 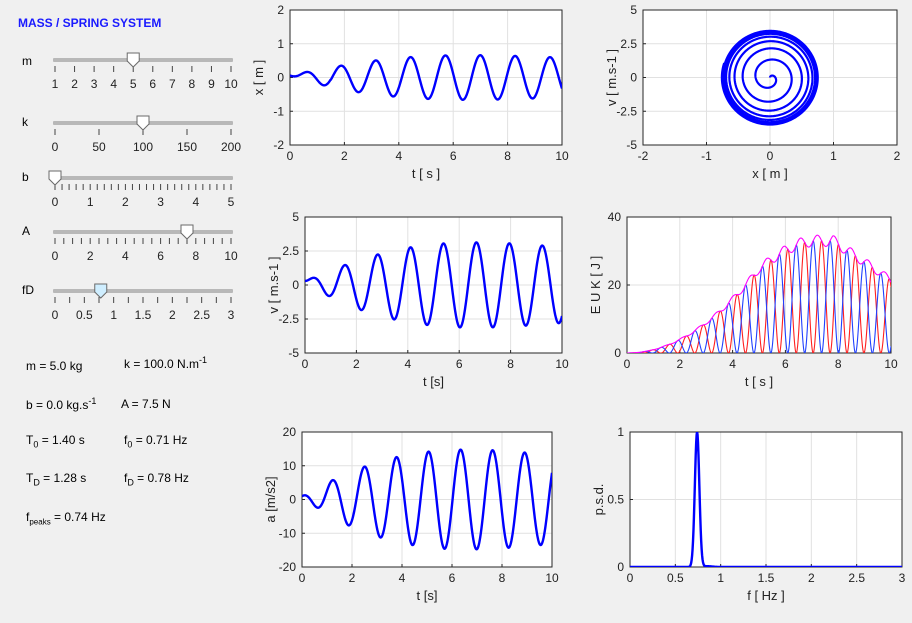 What do you see at coordinates (172, 84) in the screenshot?
I see `slider-tick-label: 7` at bounding box center [172, 84].